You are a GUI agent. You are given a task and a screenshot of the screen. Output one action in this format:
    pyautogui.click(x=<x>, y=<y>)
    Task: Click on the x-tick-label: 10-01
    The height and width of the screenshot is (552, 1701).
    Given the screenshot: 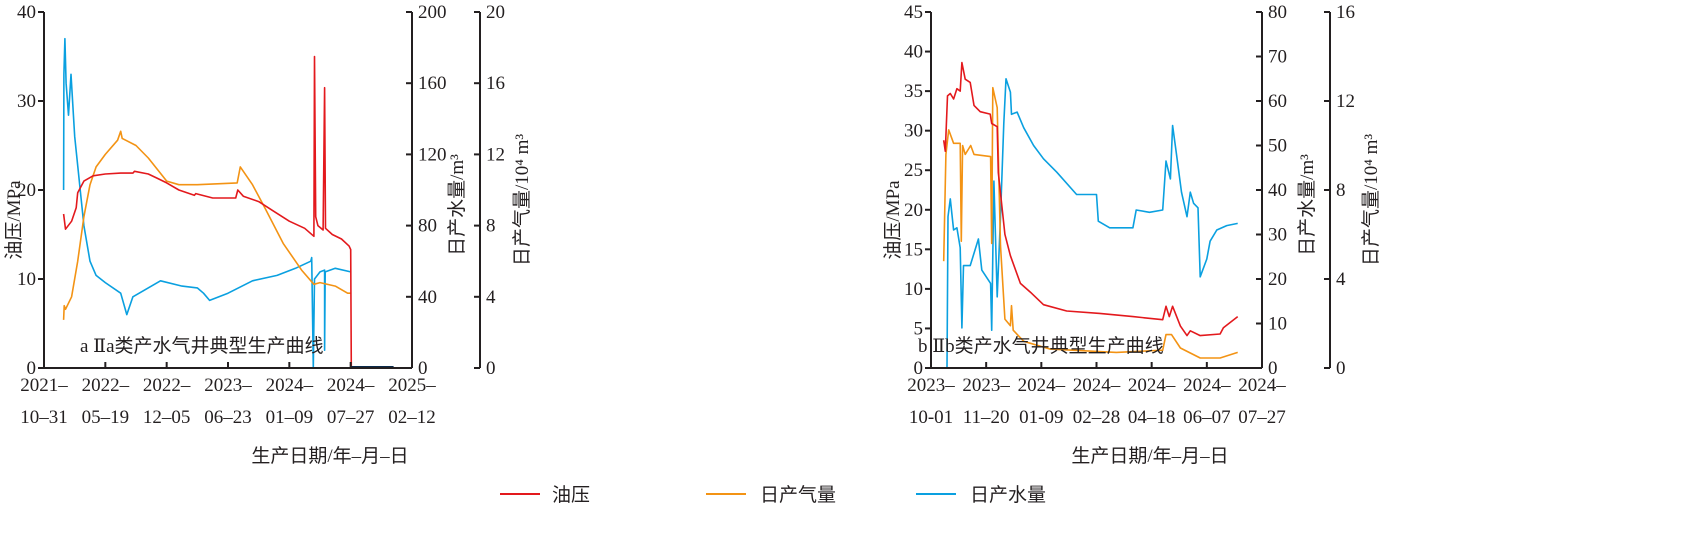 What is the action you would take?
    pyautogui.click(x=931, y=417)
    